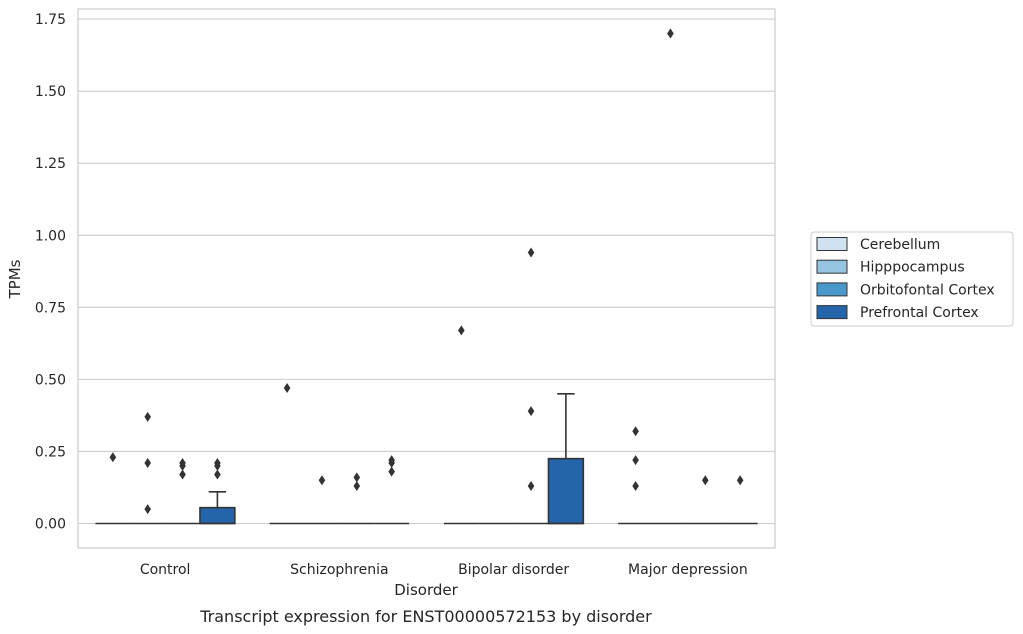 The width and height of the screenshot is (1023, 634). Describe the element at coordinates (50, 164) in the screenshot. I see `y-tick-label: 1.25` at that location.